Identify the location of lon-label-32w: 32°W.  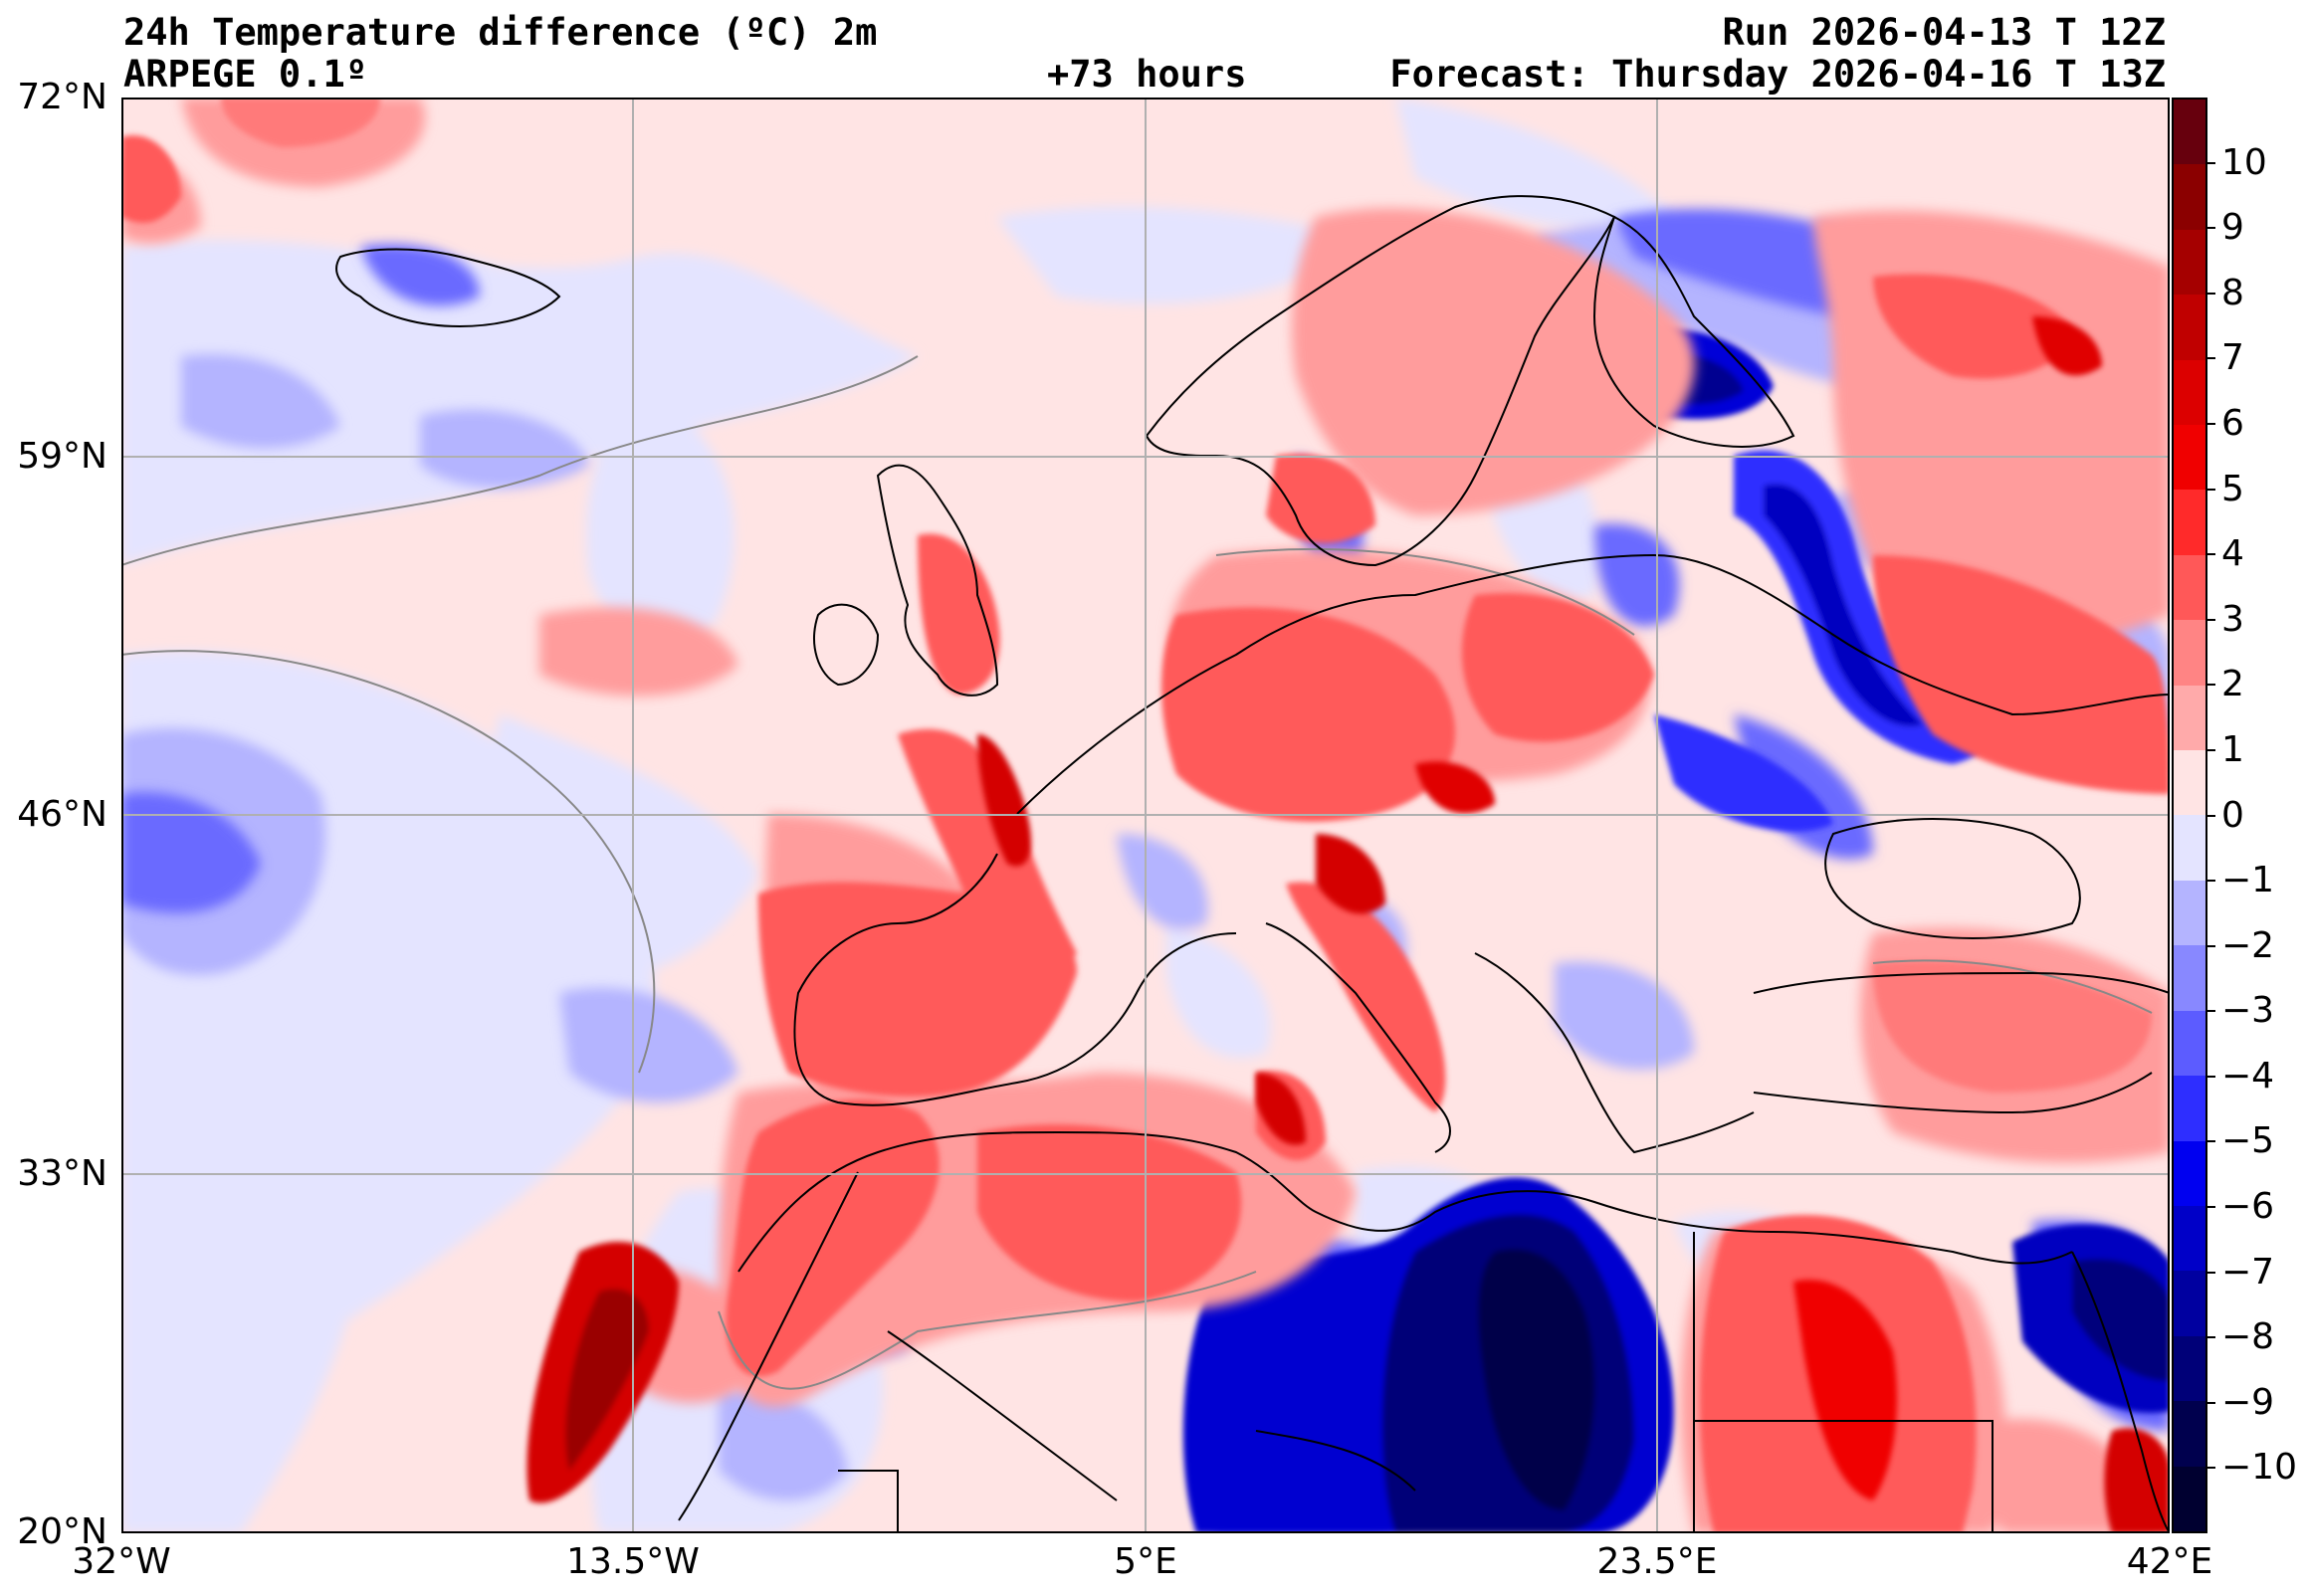
(122, 1562).